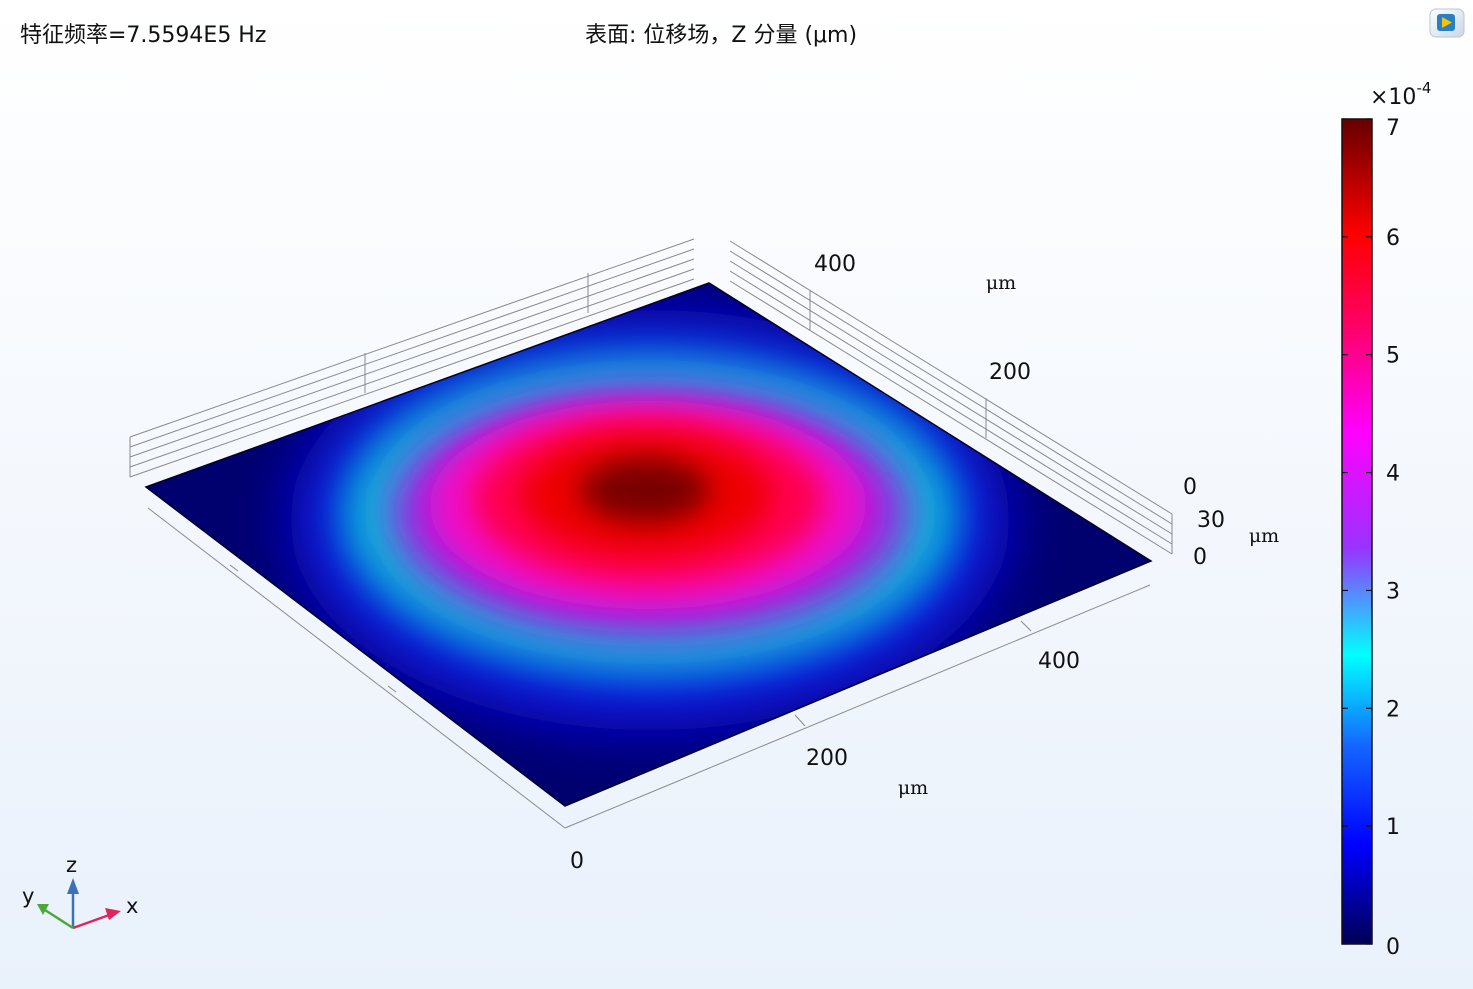  What do you see at coordinates (835, 264) in the screenshot?
I see `y-tick-400: 400` at bounding box center [835, 264].